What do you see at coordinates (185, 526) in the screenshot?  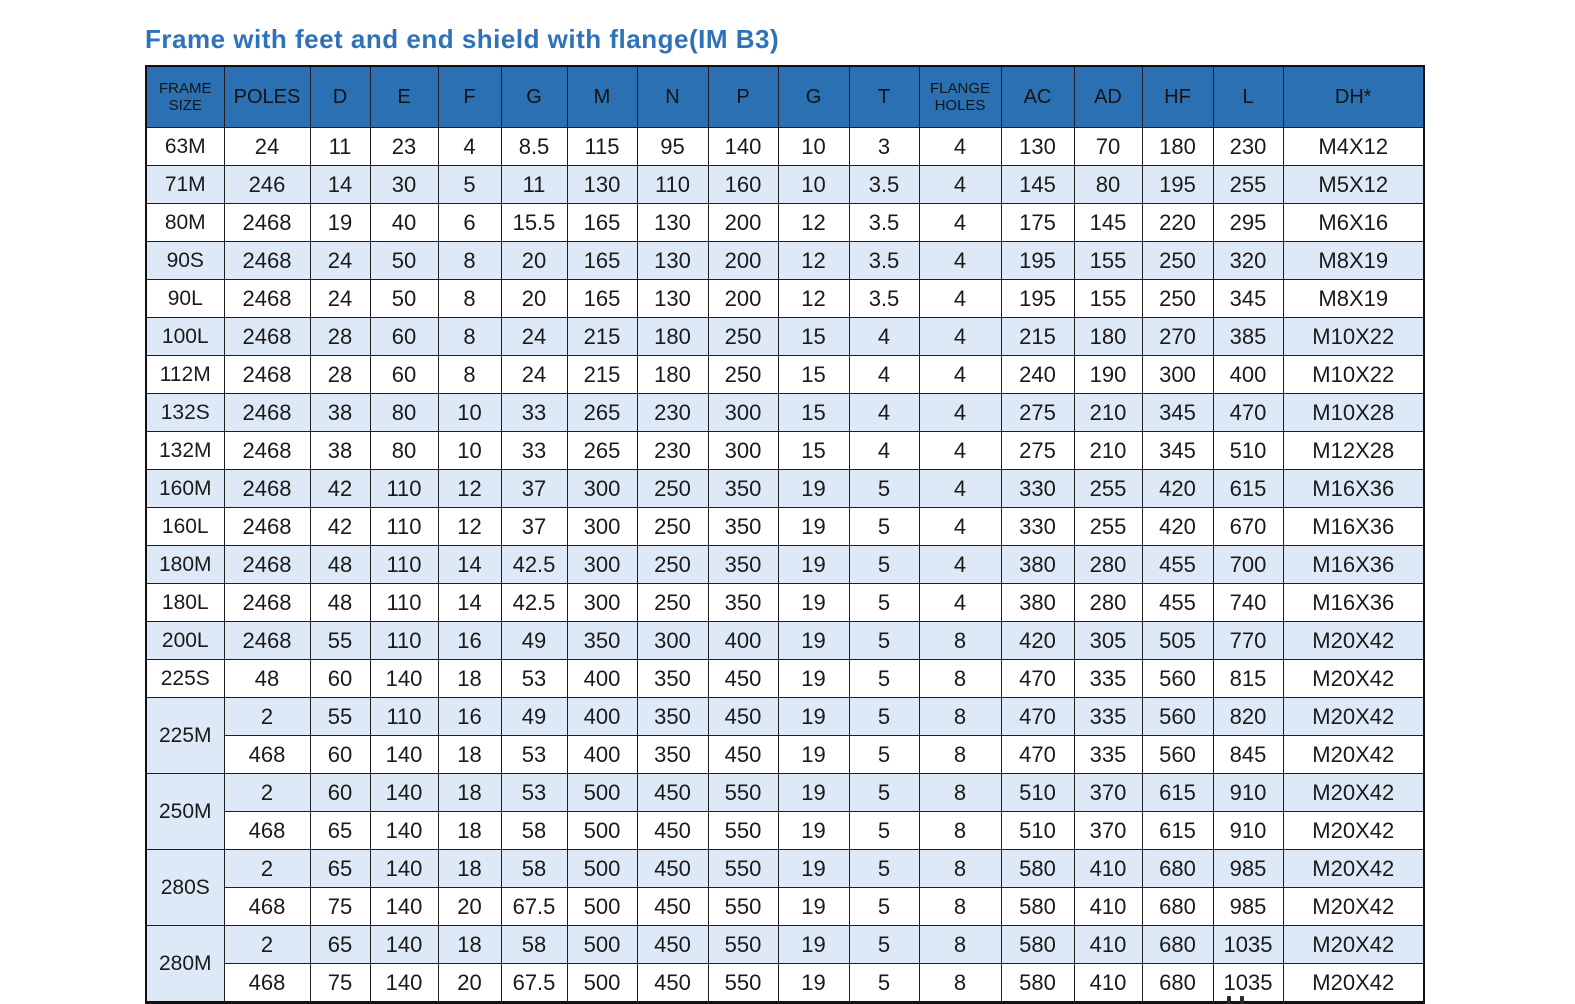 I see `frame-size-cell: 160L` at bounding box center [185, 526].